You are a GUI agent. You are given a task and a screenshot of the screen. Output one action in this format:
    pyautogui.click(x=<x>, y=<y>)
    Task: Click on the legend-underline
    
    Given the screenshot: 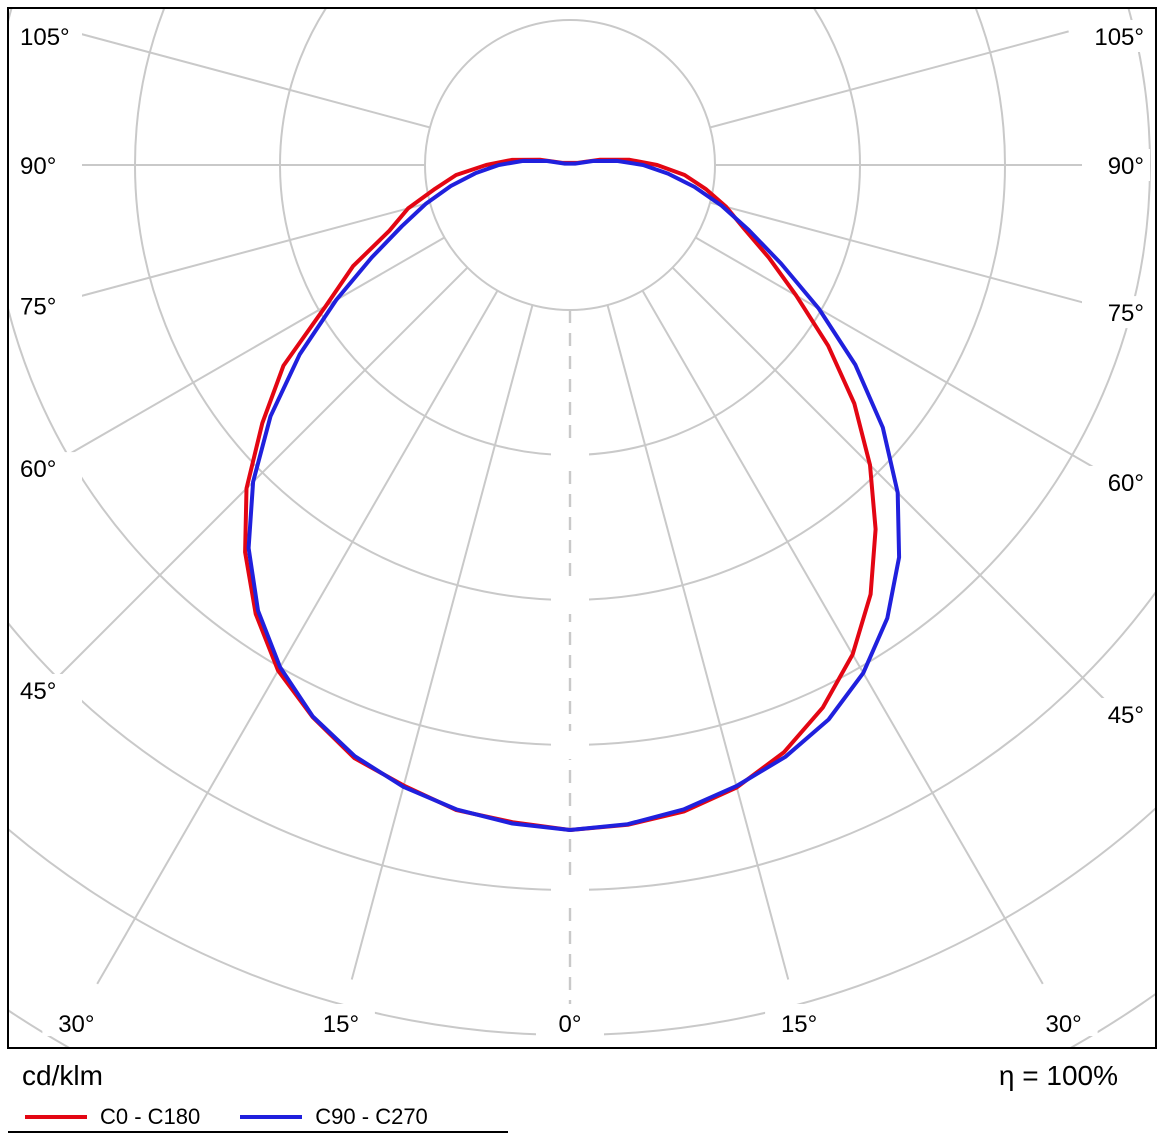 What is the action you would take?
    pyautogui.click(x=258, y=1132)
    